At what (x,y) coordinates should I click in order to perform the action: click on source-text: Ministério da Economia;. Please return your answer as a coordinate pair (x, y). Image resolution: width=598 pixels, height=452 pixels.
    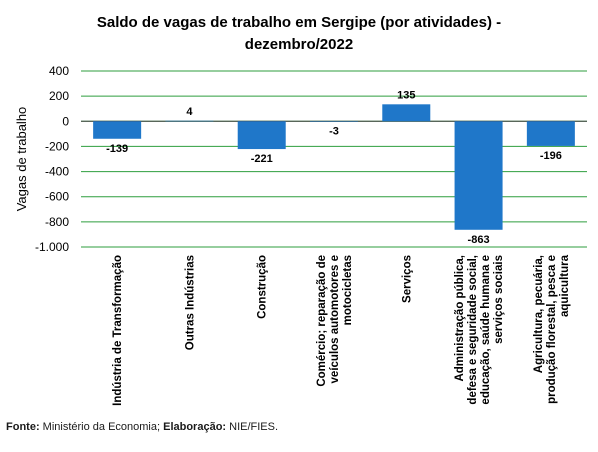
    Looking at the image, I should click on (101, 427).